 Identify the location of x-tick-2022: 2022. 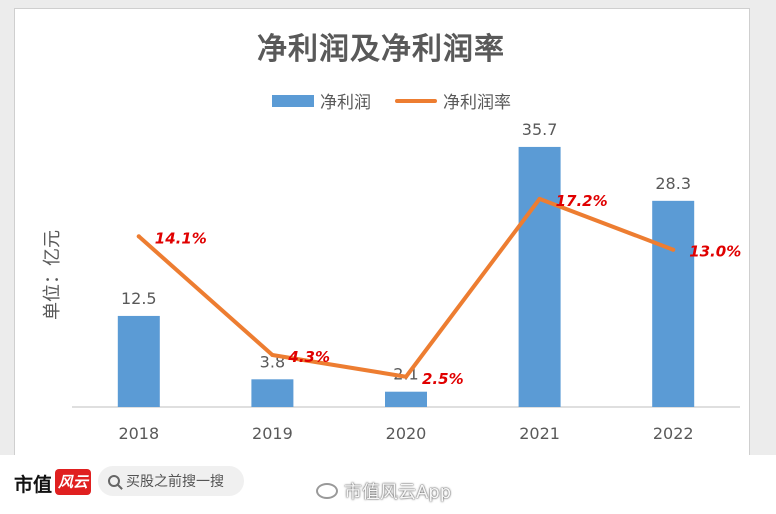
(673, 433).